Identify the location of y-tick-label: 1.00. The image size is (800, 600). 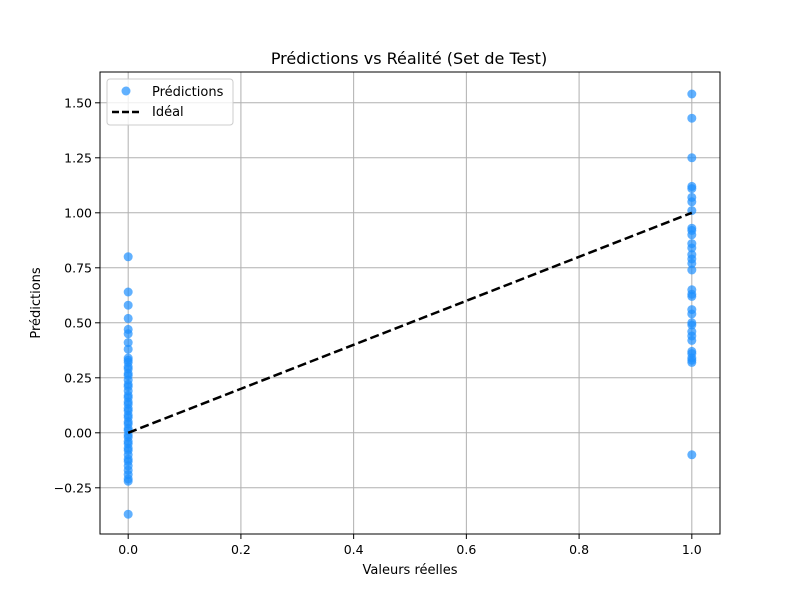
(78, 212).